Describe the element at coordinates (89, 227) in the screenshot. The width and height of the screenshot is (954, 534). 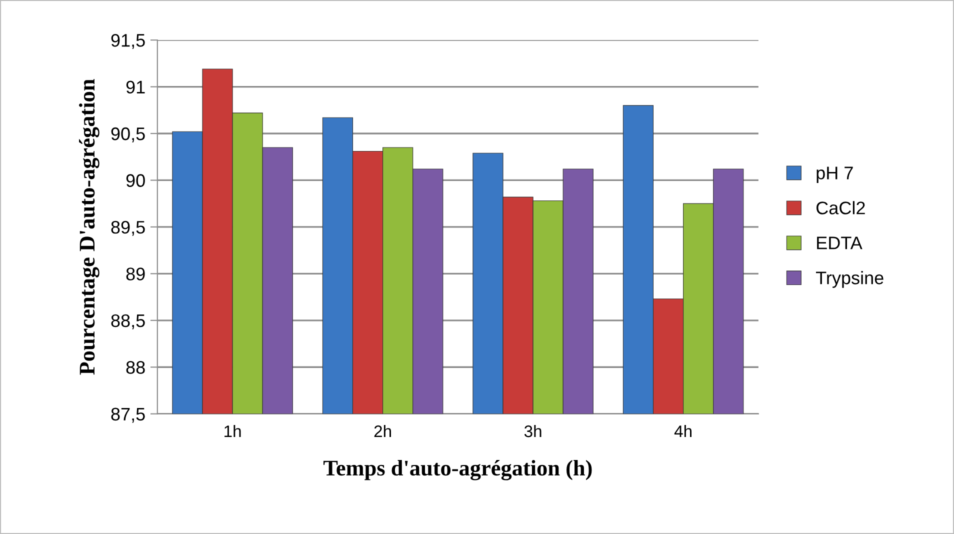
I see `y-axis-title: Pourcentage D'auto-agrégation` at that location.